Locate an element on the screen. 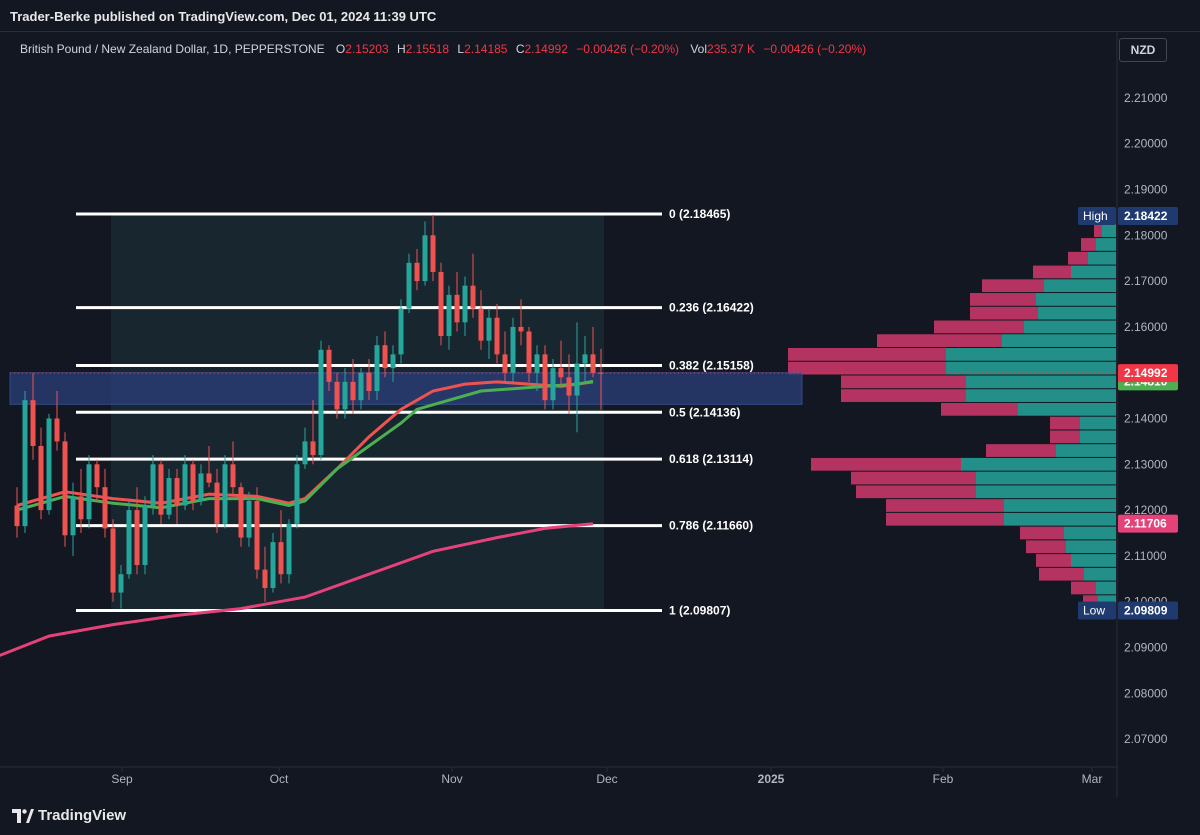 The width and height of the screenshot is (1200, 835). last-price-badge is located at coordinates (1148, 373).